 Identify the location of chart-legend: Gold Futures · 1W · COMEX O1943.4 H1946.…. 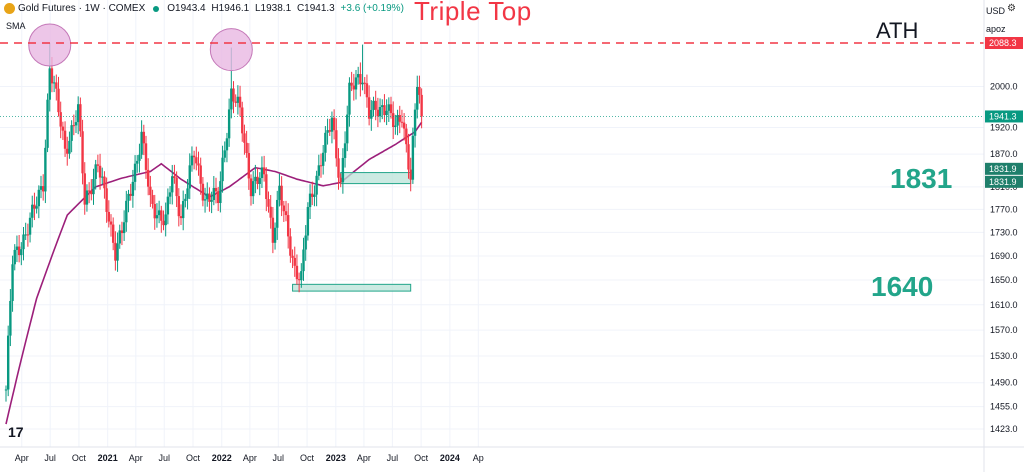
(205, 8).